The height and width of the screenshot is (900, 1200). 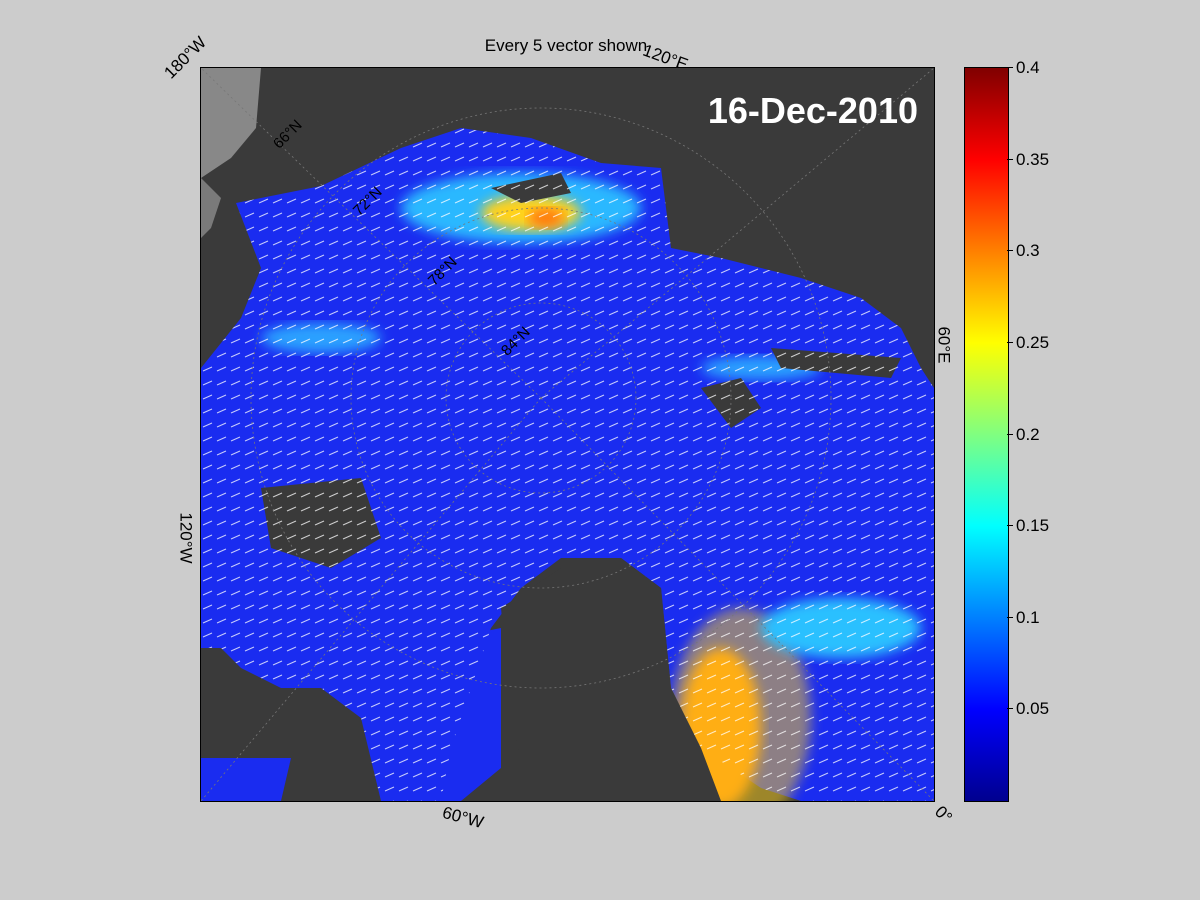 What do you see at coordinates (611, 679) in the screenshot?
I see `greenland-land` at bounding box center [611, 679].